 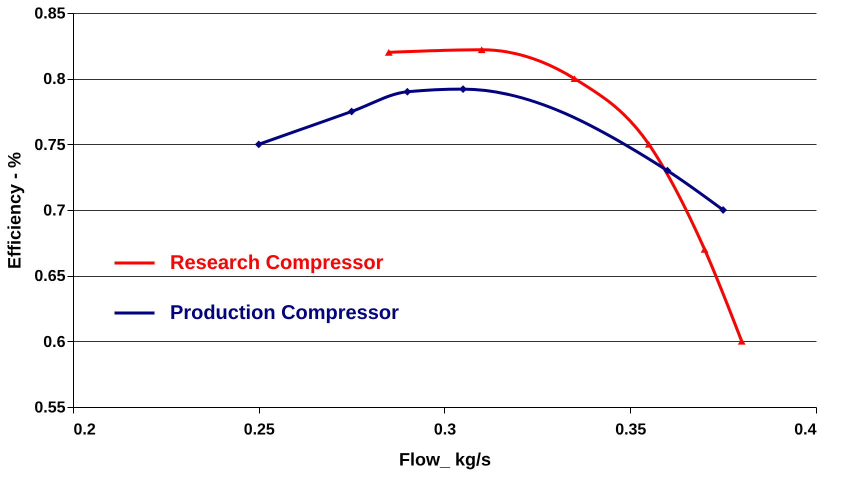 I want to click on legend-label: Research Compressor, so click(x=277, y=263).